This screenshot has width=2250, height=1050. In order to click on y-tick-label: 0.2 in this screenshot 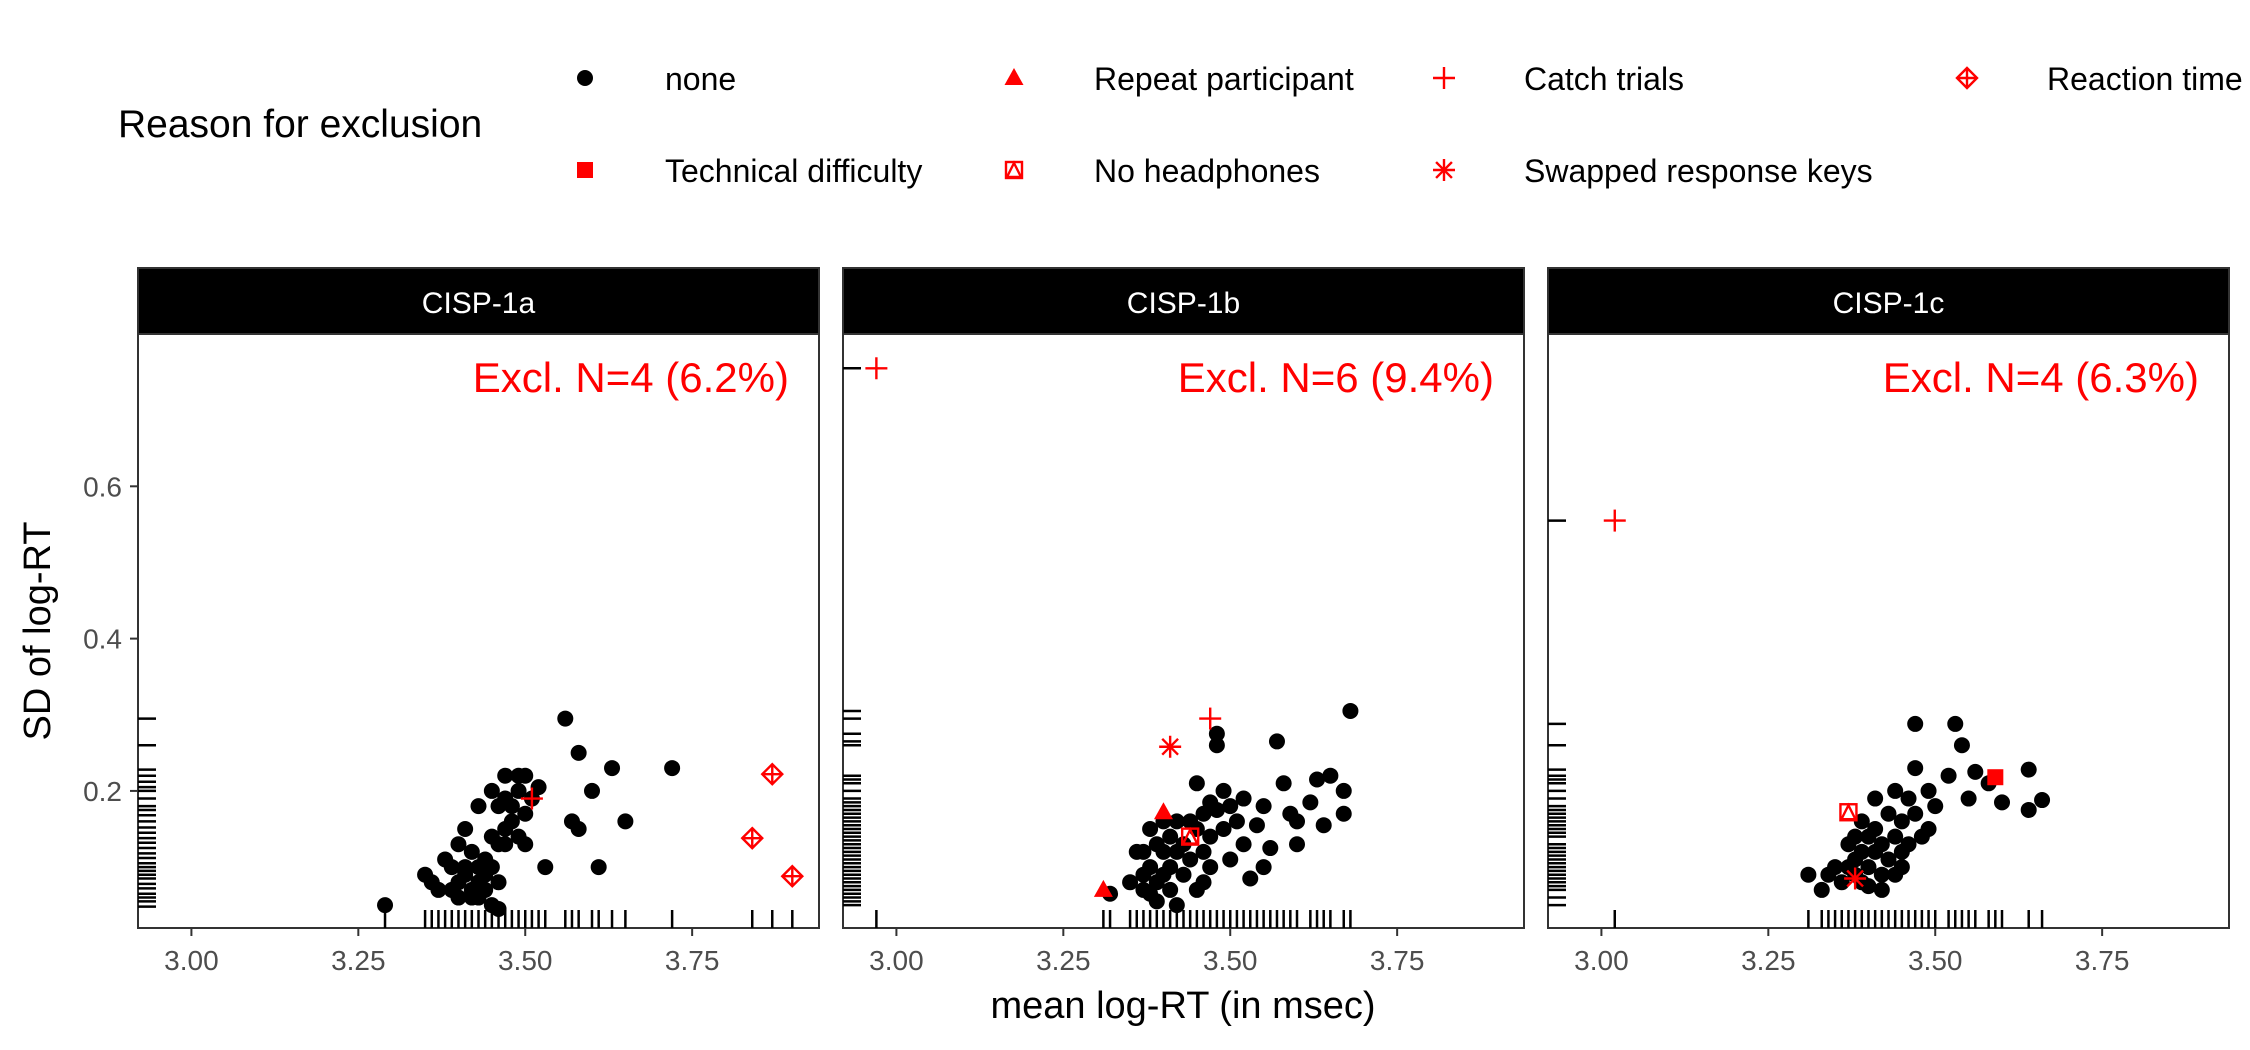, I will do `click(102, 791)`.